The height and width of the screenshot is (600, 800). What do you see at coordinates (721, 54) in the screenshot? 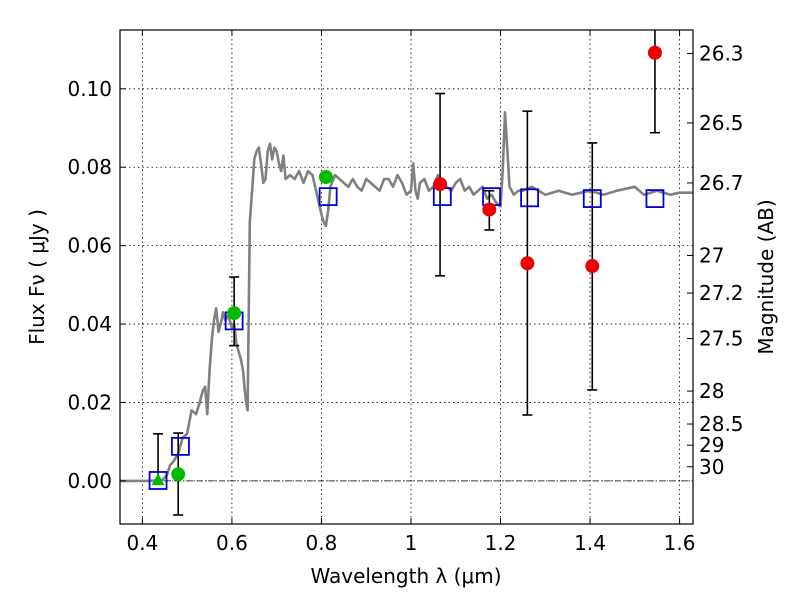
I see `y2-tick-label: 26.3` at bounding box center [721, 54].